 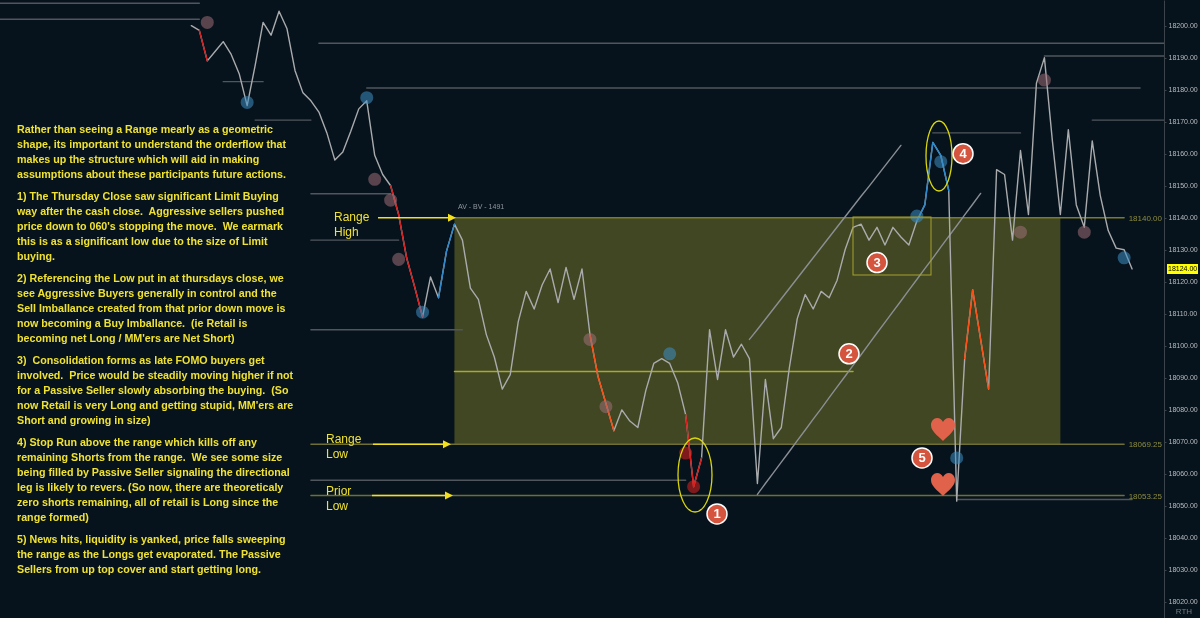 I want to click on annotation: 5, so click(x=922, y=458).